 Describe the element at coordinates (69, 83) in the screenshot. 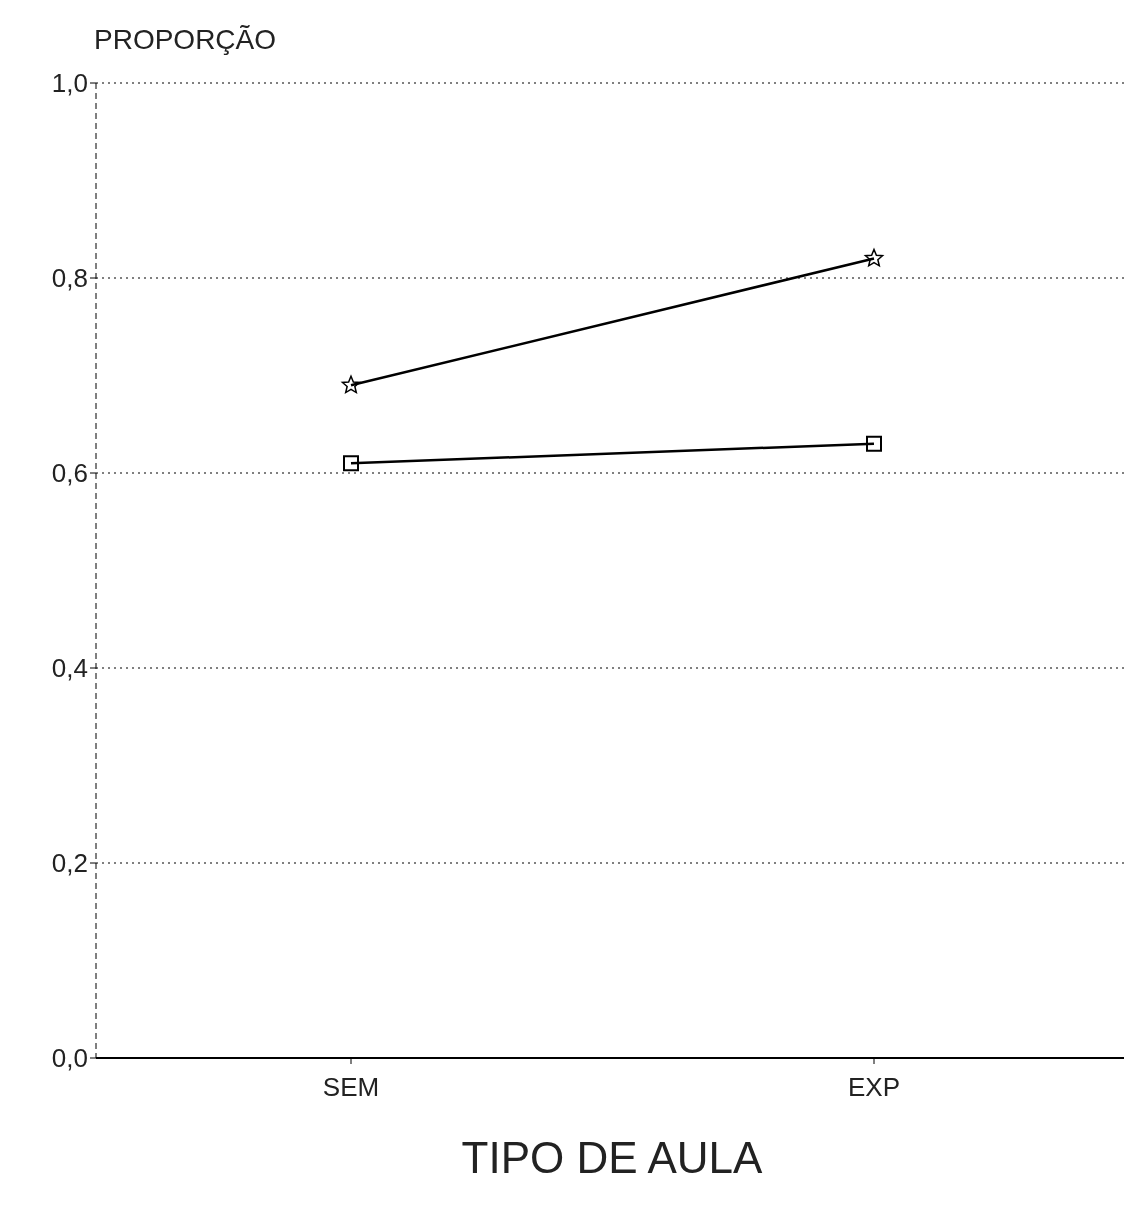

I see `y-tick-label: 1,0` at that location.